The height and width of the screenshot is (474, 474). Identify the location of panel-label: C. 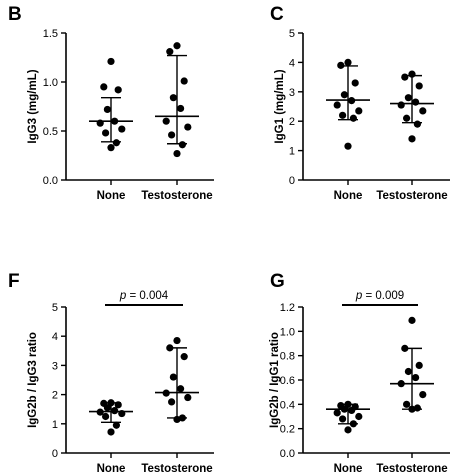
(277, 14).